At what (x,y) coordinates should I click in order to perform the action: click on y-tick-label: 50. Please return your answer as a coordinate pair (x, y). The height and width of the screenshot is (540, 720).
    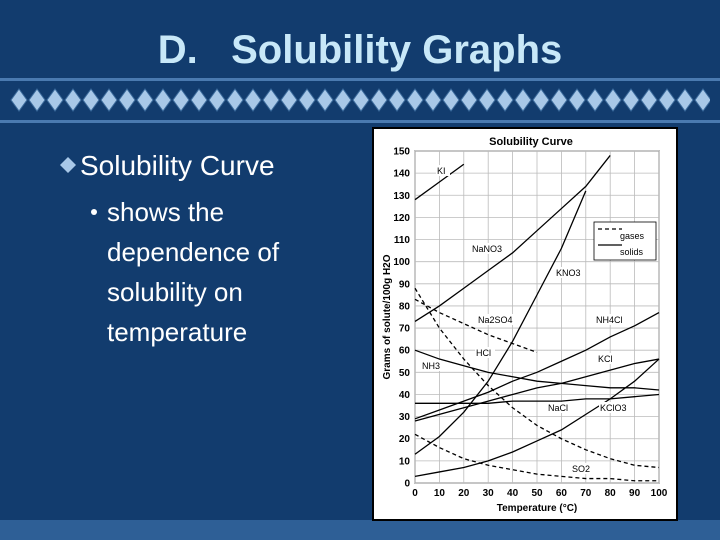
    Looking at the image, I should click on (405, 373).